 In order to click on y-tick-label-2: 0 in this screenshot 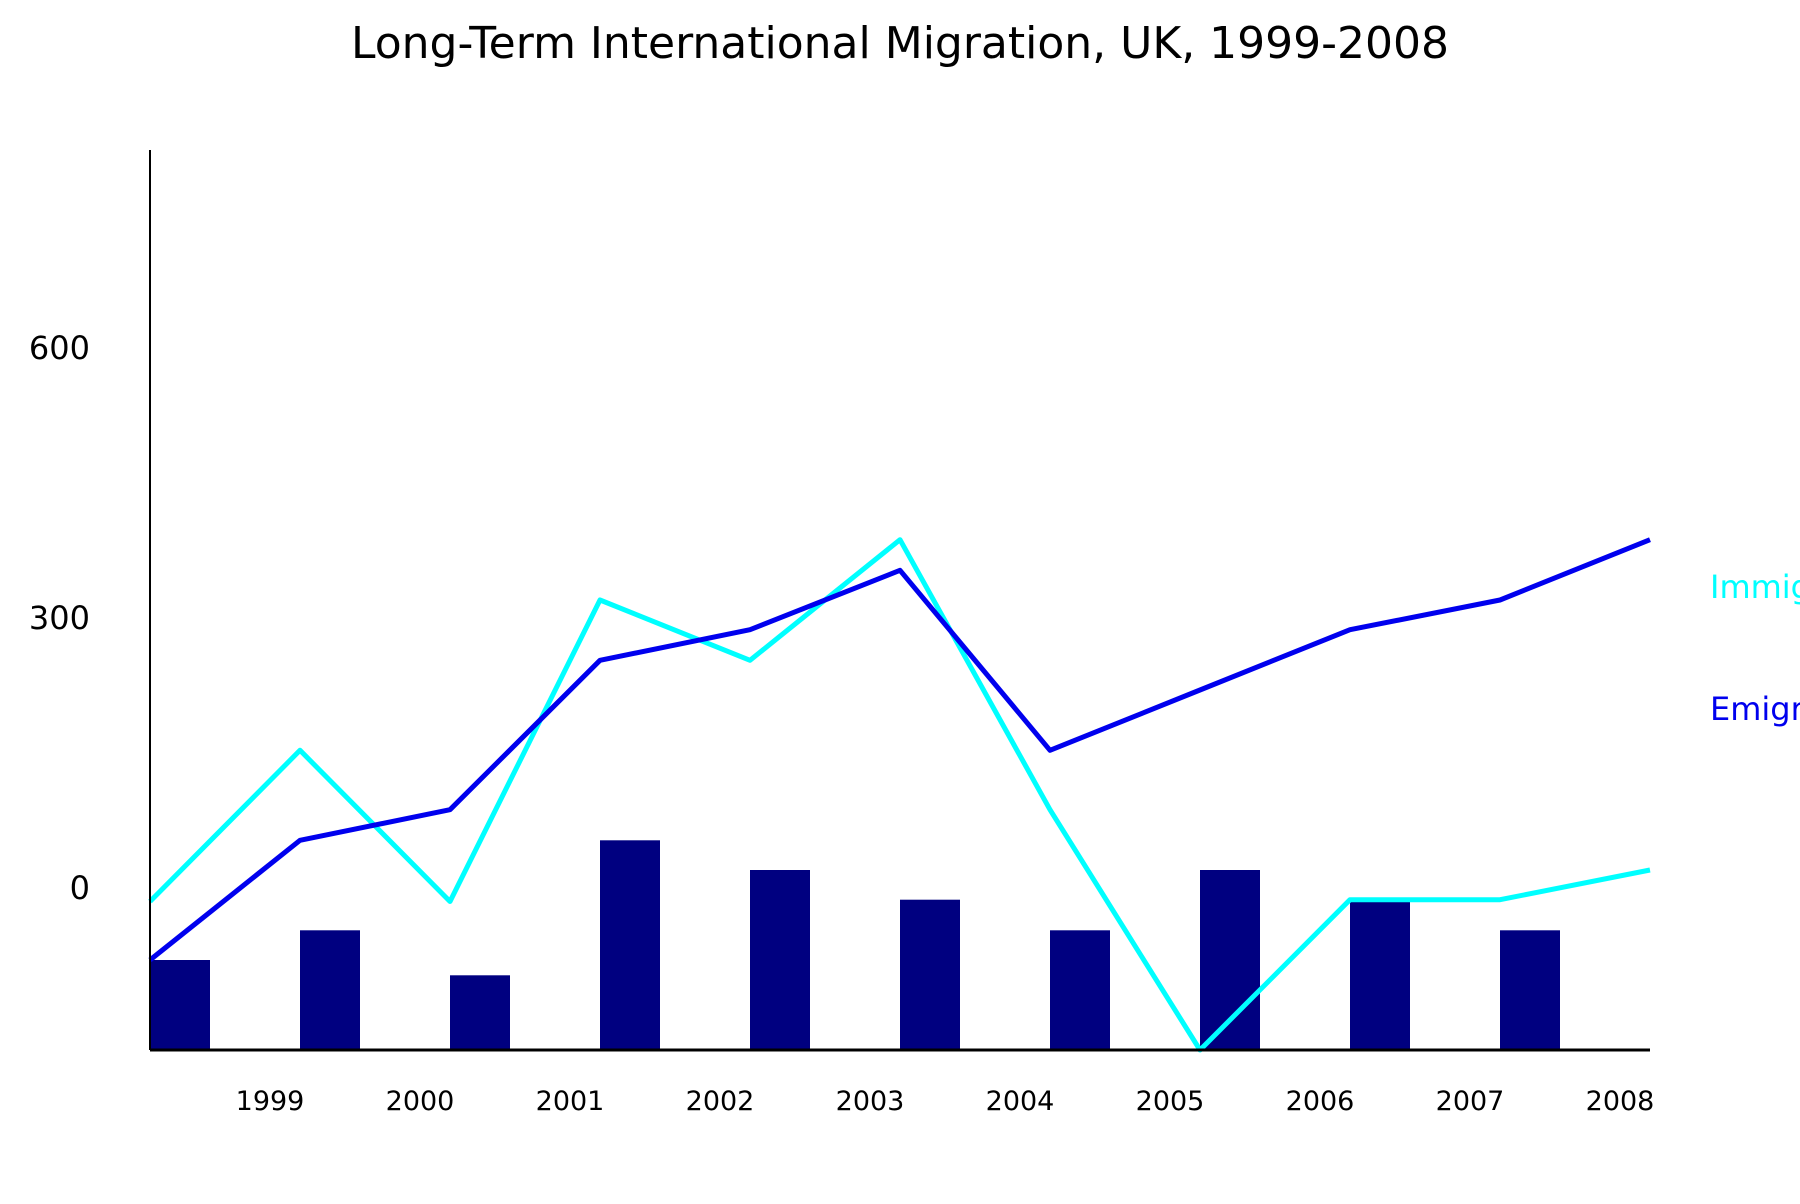, I will do `click(80, 888)`.